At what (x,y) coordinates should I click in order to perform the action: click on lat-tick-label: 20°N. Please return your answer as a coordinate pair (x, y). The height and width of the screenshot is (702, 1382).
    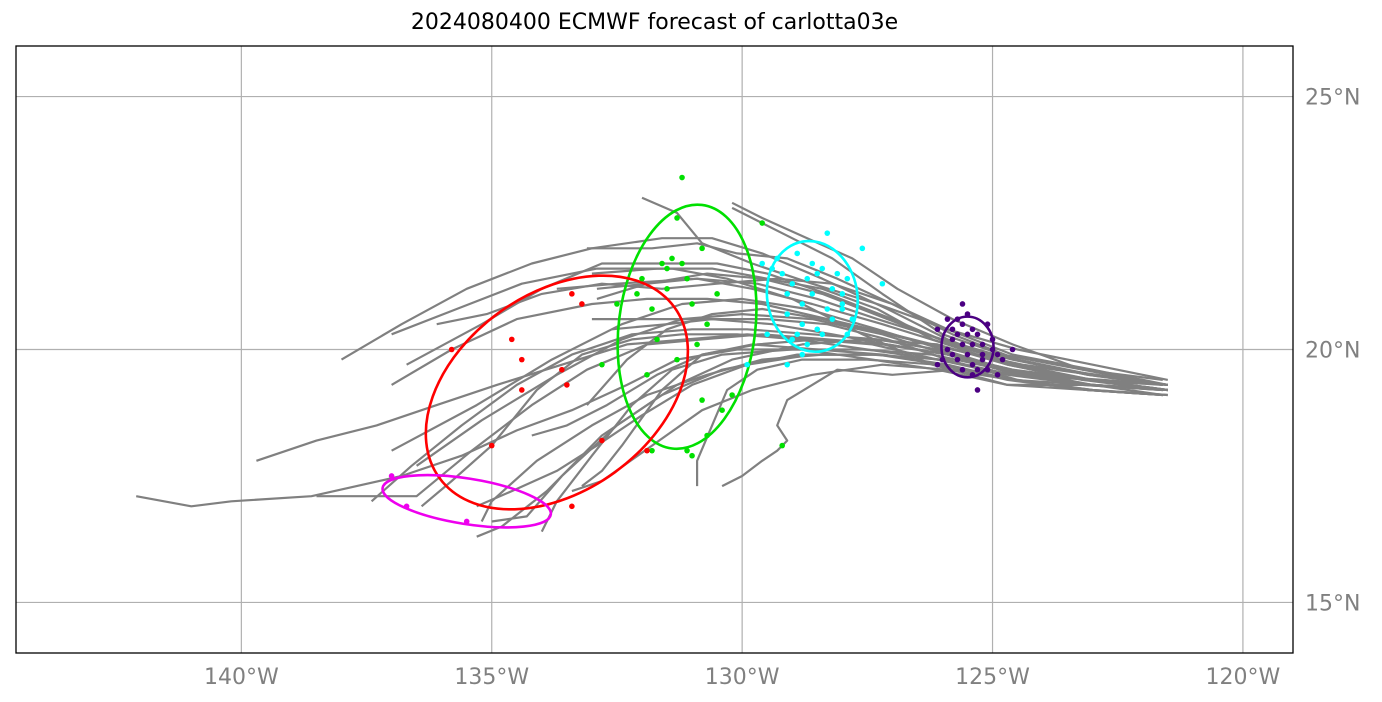
    Looking at the image, I should click on (1332, 351).